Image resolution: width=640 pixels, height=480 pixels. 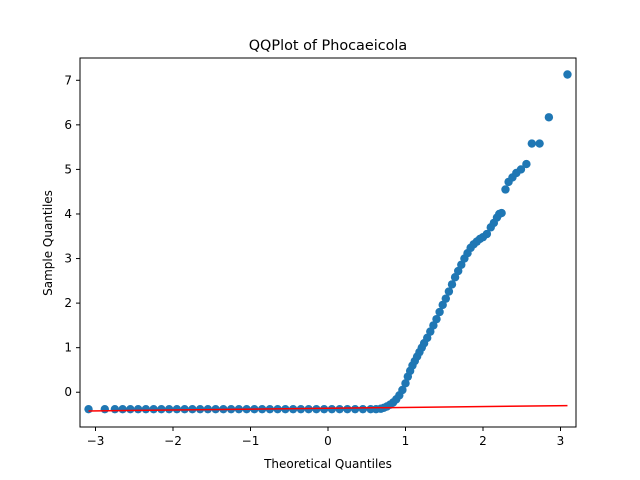 I want to click on y-tick-label: 0, so click(x=68, y=392).